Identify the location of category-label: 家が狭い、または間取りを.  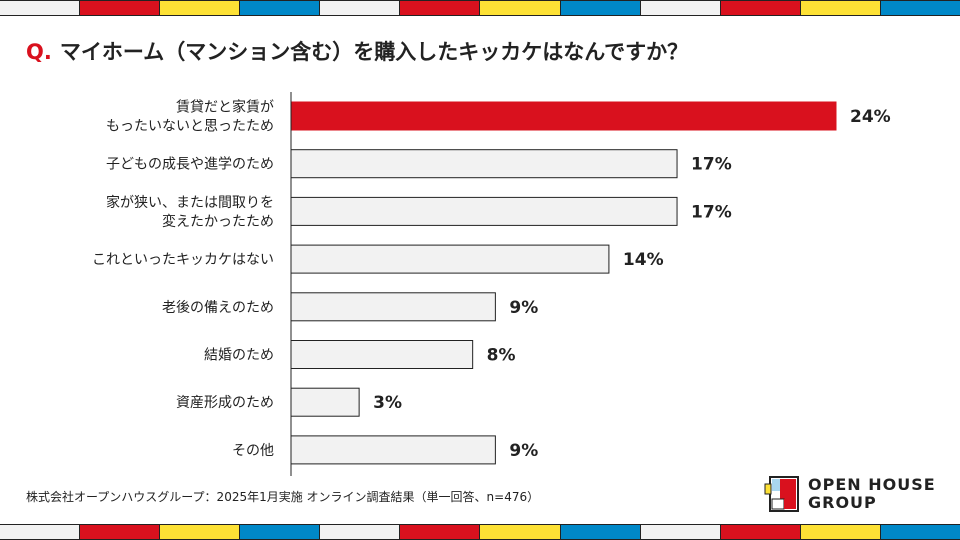
(190, 202).